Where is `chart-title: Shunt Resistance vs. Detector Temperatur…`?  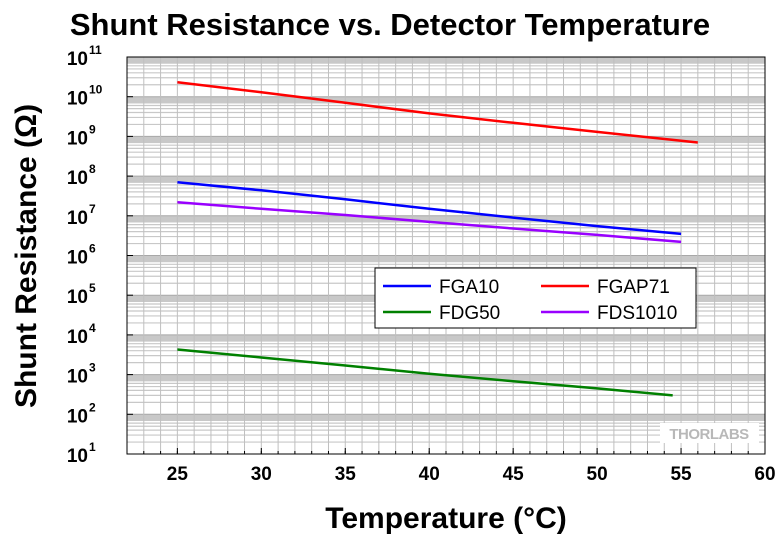
chart-title: Shunt Resistance vs. Detector Temperatur… is located at coordinates (390, 24).